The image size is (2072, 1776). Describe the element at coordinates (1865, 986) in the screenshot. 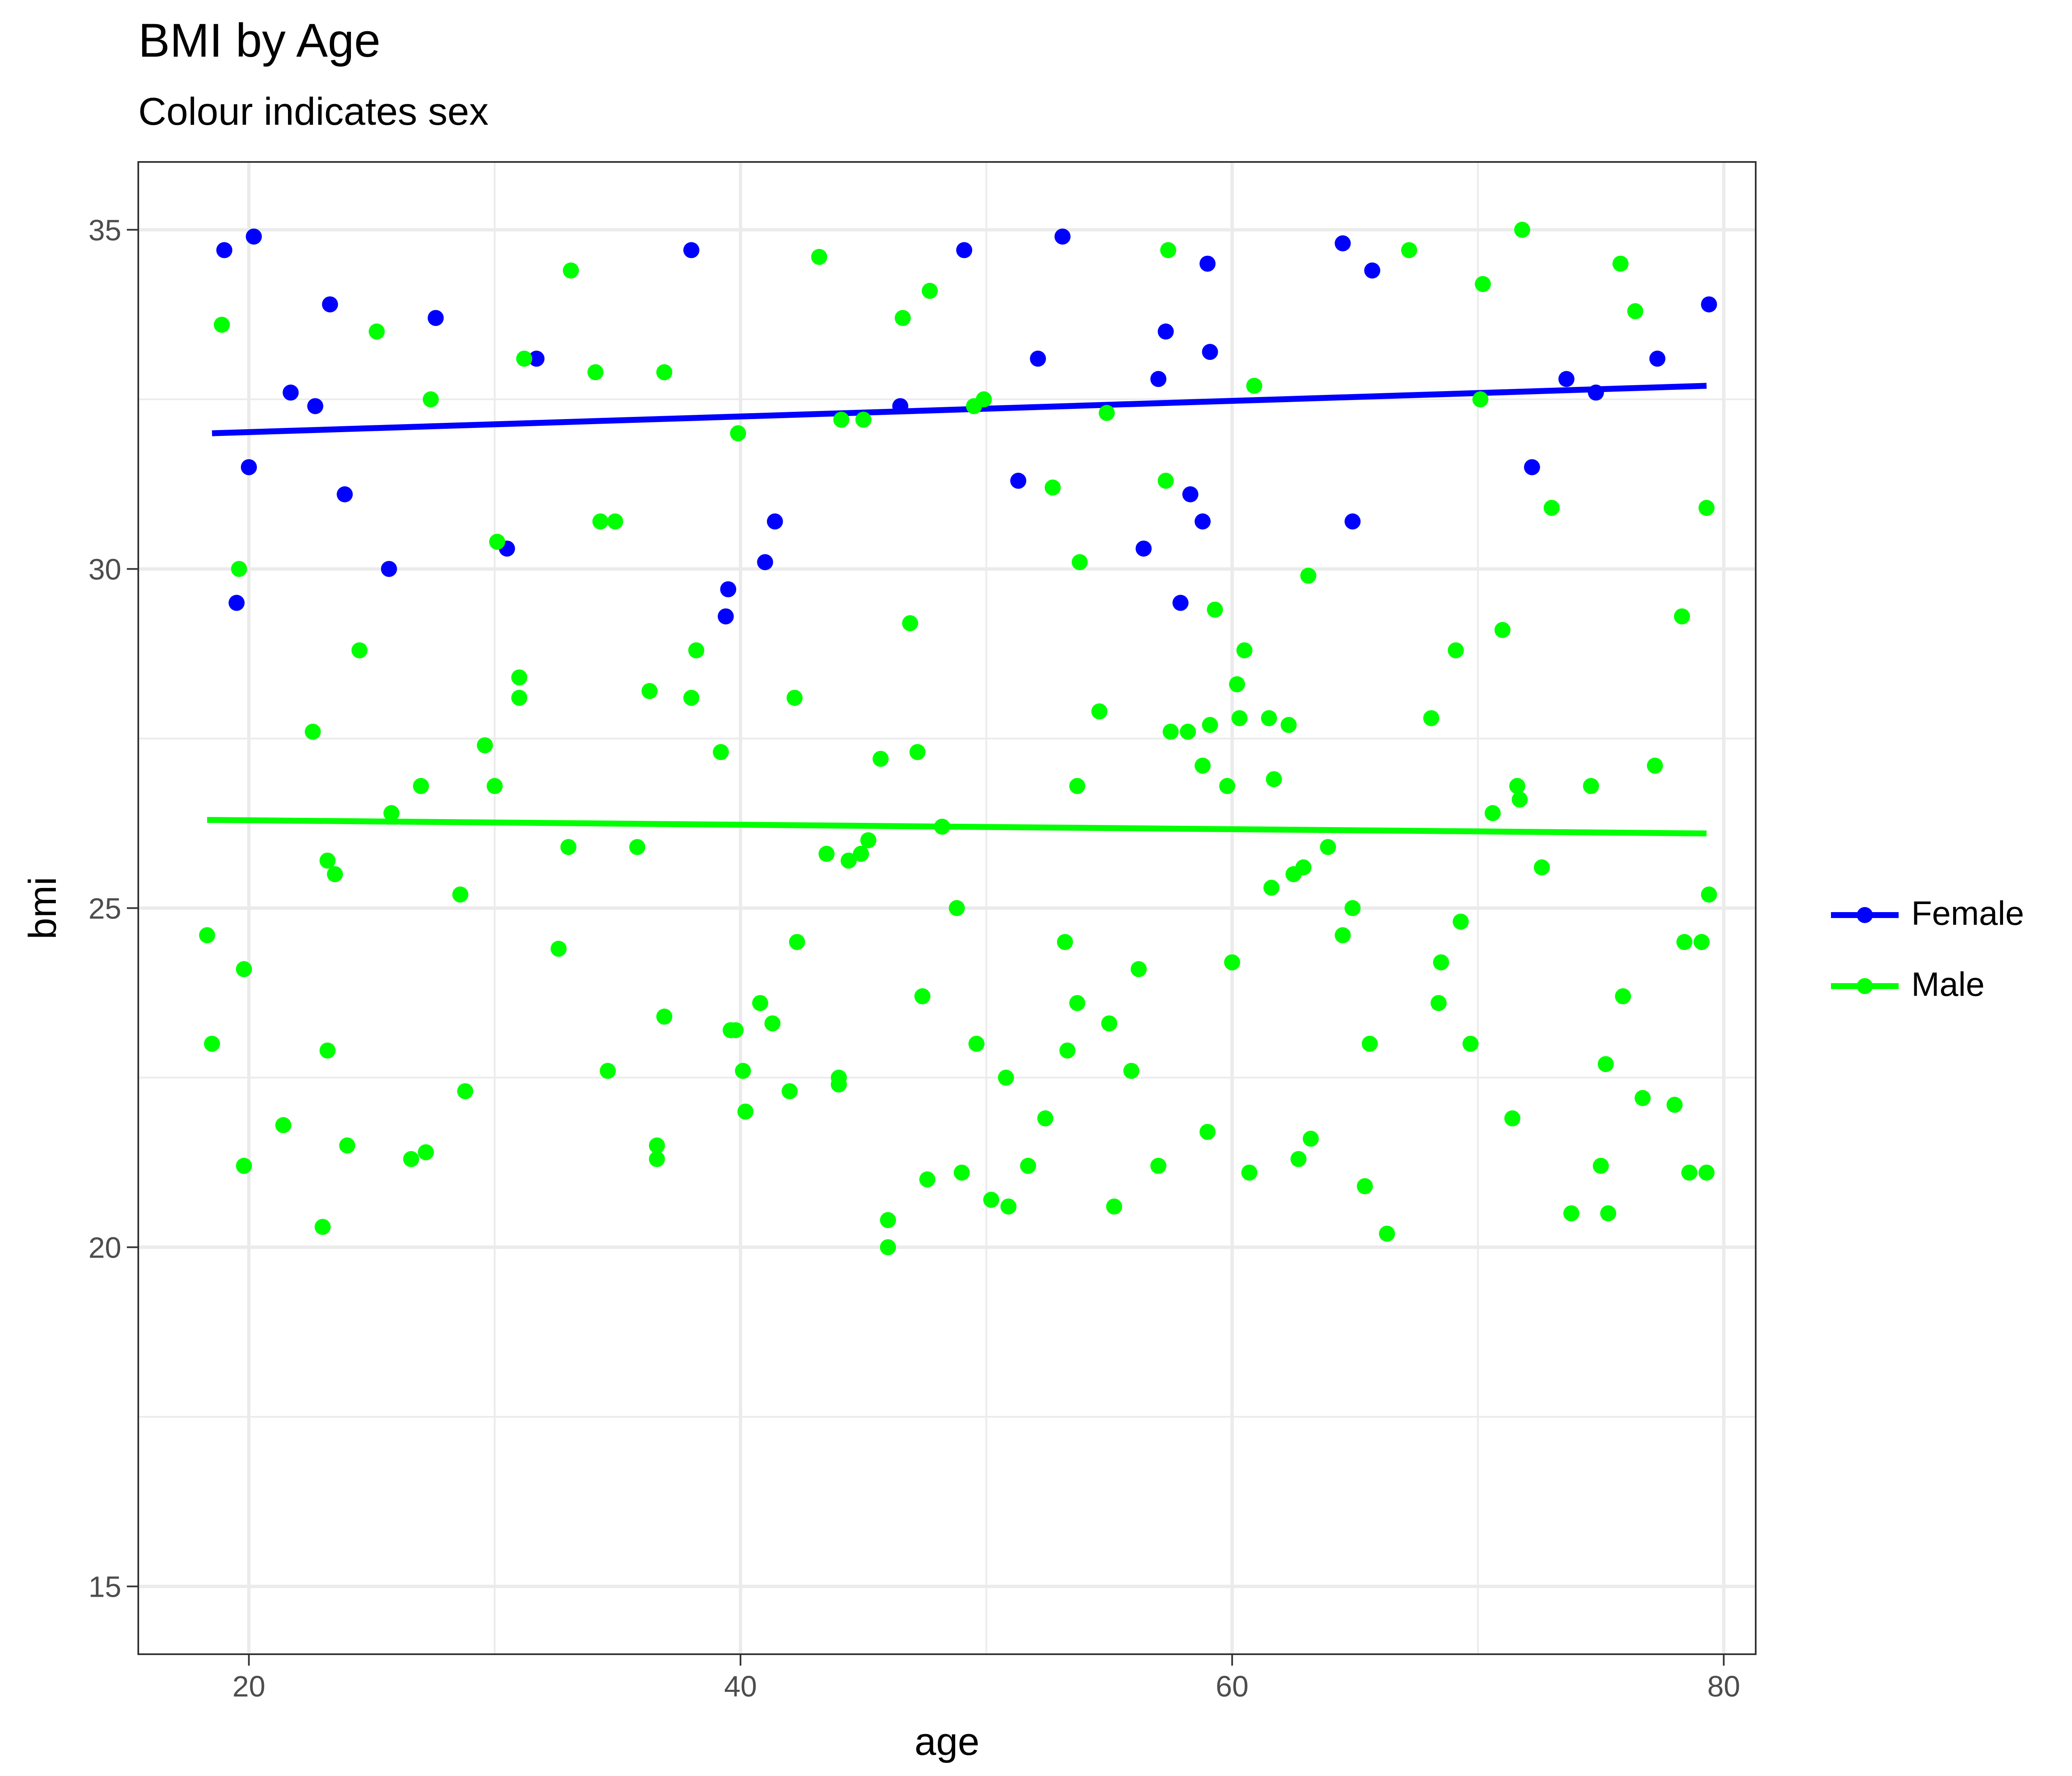

I see `legend-key-male` at that location.